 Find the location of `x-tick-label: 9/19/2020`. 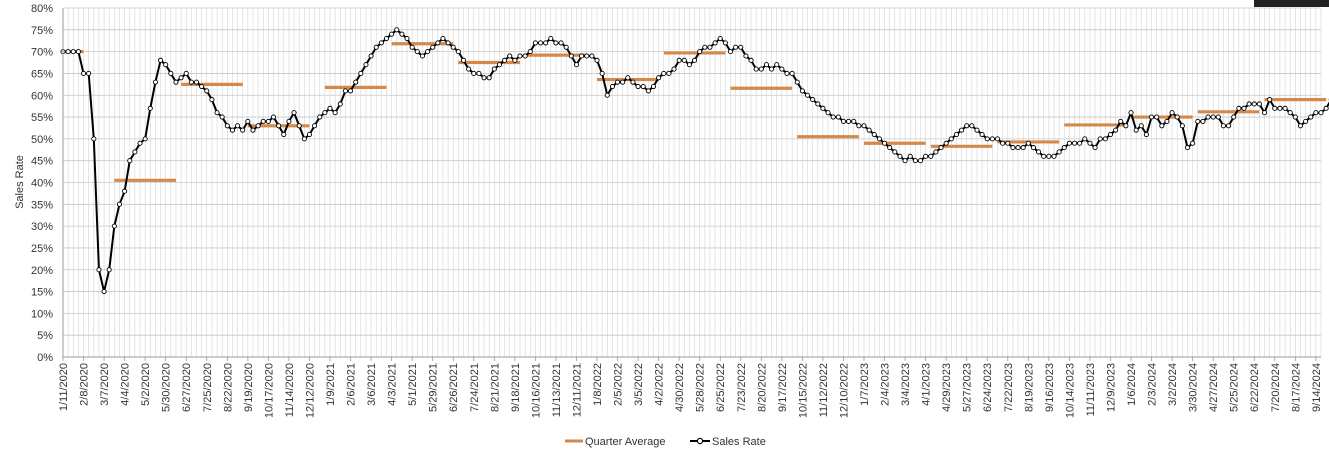

x-tick-label: 9/19/2020 is located at coordinates (249, 387).